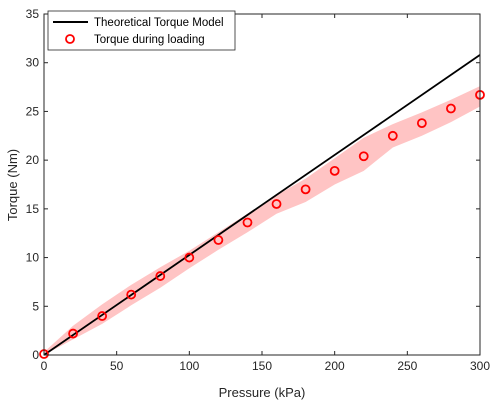  What do you see at coordinates (33, 111) in the screenshot?
I see `y-tick-label: 25` at bounding box center [33, 111].